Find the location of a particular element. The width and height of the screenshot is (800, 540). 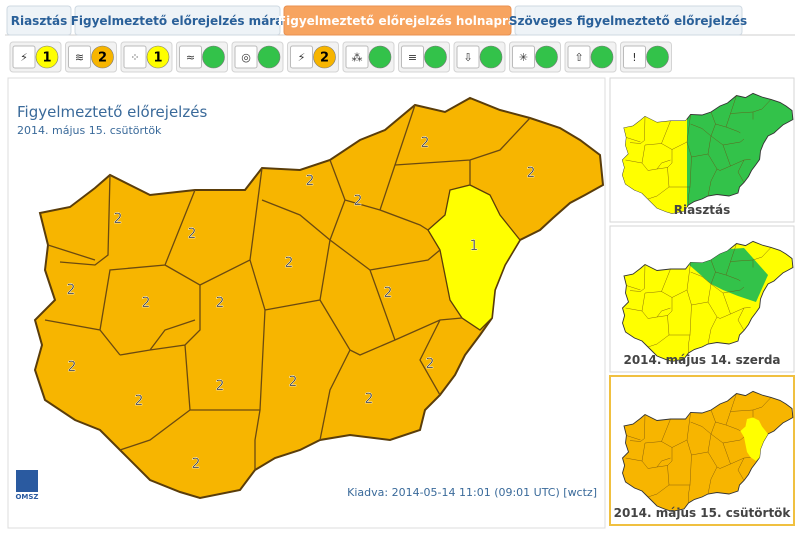

tab-label: Figyelmeztető előrejelzés mára is located at coordinates (177, 21).